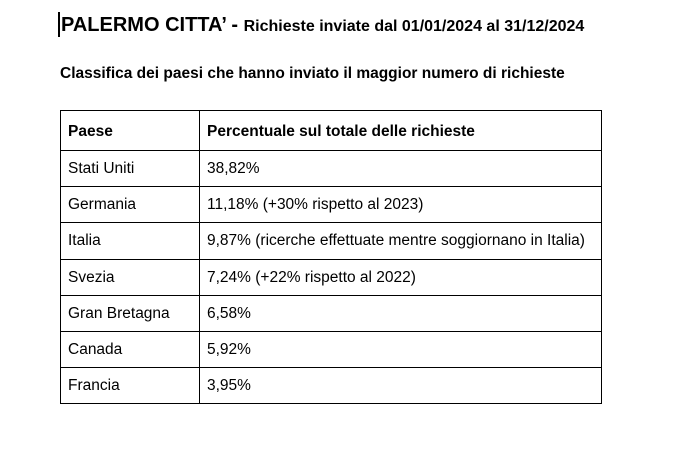 This screenshot has height=462, width=687. What do you see at coordinates (143, 25) in the screenshot?
I see `city-title: PALERMO CITTA’` at bounding box center [143, 25].